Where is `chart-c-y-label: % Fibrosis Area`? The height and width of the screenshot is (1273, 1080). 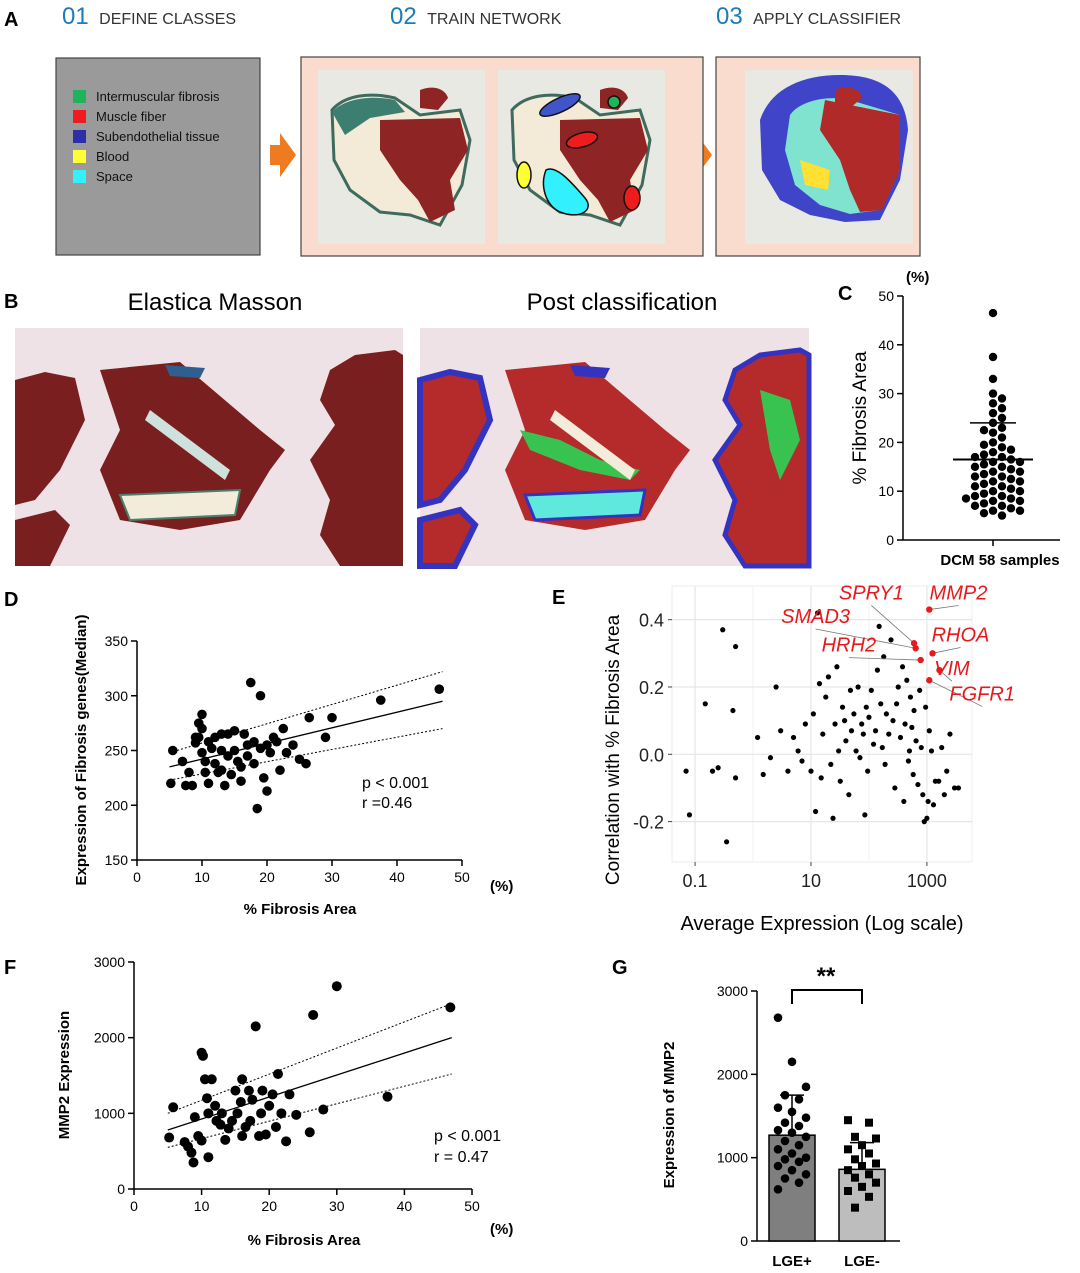
chart-c-y-label: % Fibrosis Area is located at coordinates (860, 417).